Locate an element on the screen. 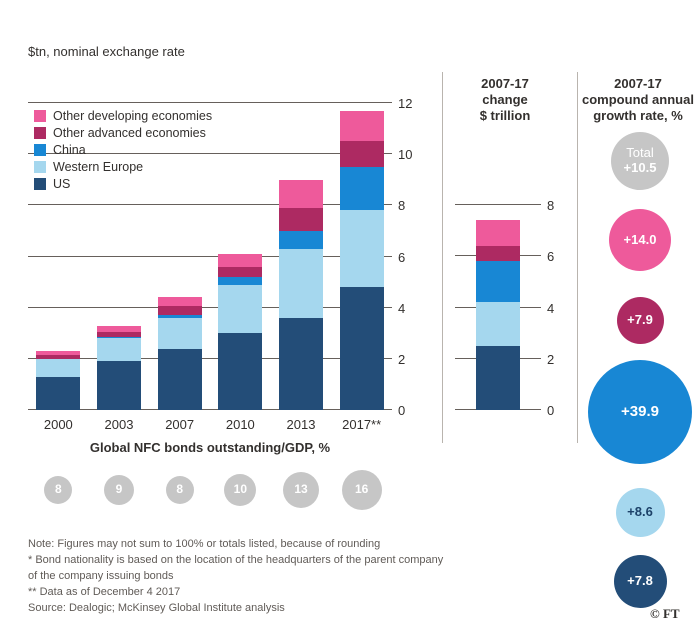  bubble-value: 16 is located at coordinates (361, 489).